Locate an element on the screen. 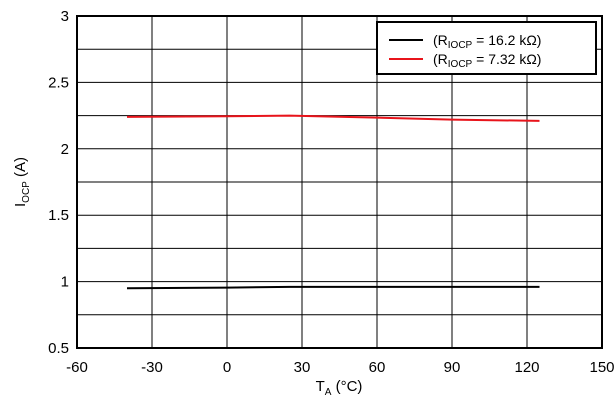  x-axis-label-main: T is located at coordinates (320, 386).